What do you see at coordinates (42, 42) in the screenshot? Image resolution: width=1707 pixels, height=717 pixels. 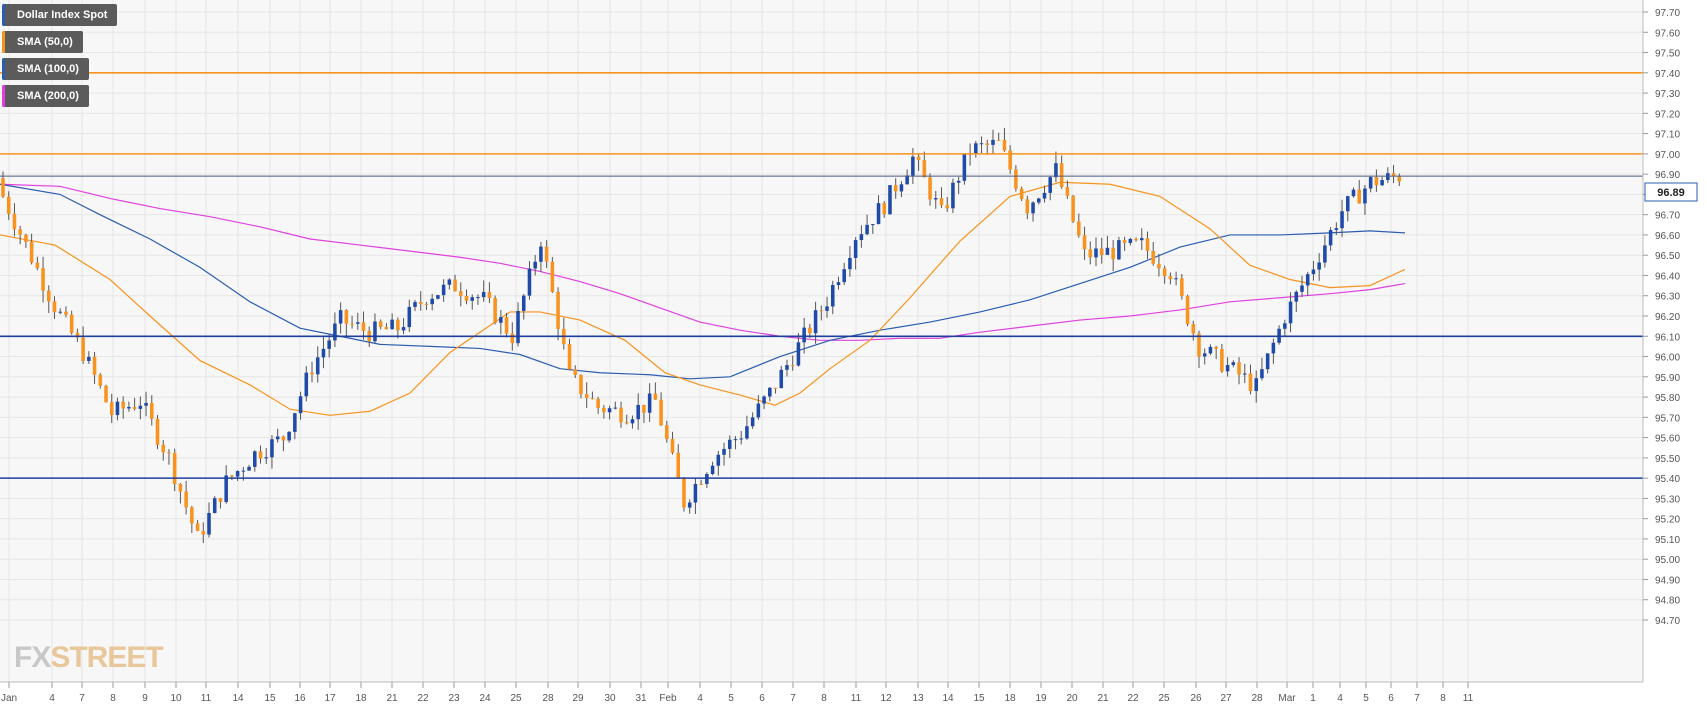 I see `legend-item-sma-50: SMA (50,0)` at bounding box center [42, 42].